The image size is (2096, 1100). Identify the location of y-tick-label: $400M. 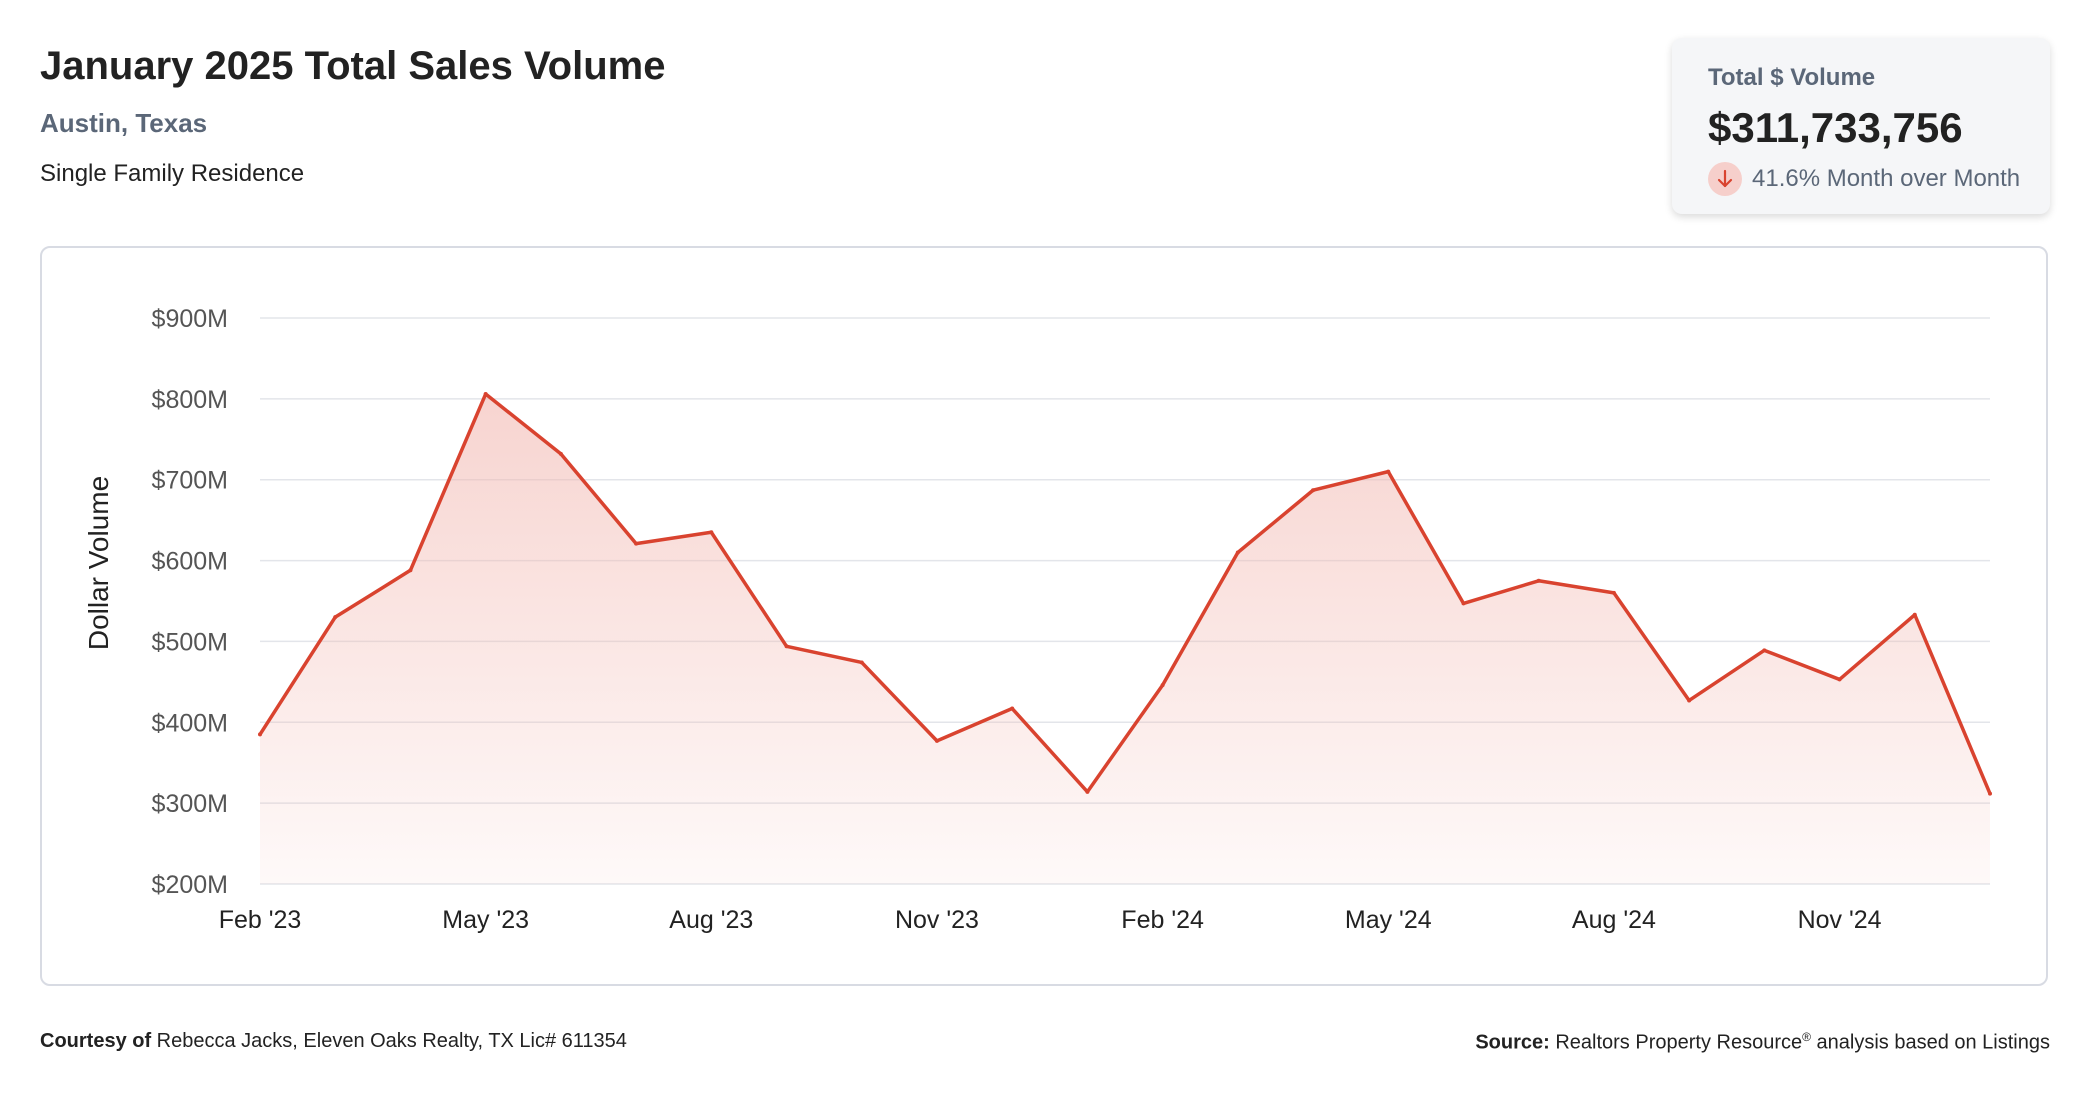
(190, 723).